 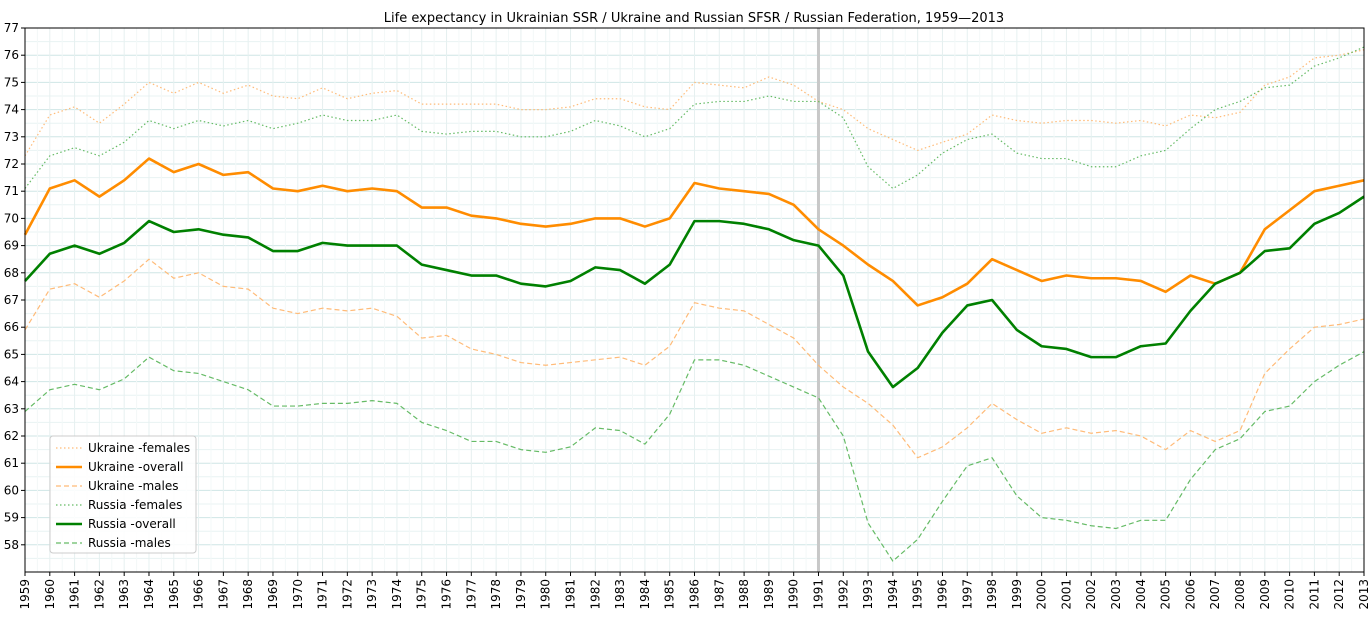 What do you see at coordinates (11, 137) in the screenshot?
I see `y-tick-label: 73` at bounding box center [11, 137].